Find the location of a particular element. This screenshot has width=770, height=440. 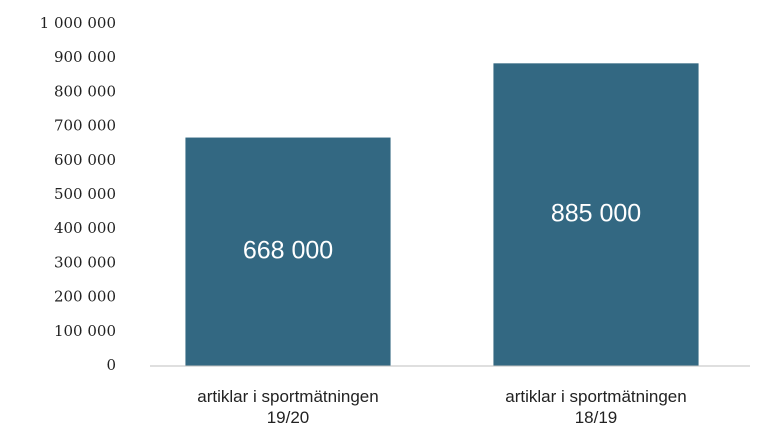

y-tick-label: 600 000 is located at coordinates (85, 160).